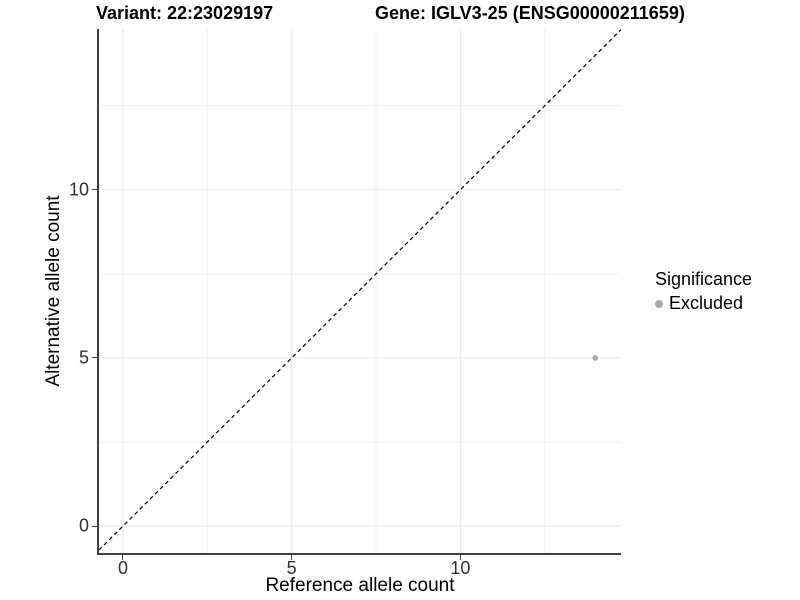 The image size is (800, 600). Describe the element at coordinates (78, 189) in the screenshot. I see `y-tick-label: 10` at that location.